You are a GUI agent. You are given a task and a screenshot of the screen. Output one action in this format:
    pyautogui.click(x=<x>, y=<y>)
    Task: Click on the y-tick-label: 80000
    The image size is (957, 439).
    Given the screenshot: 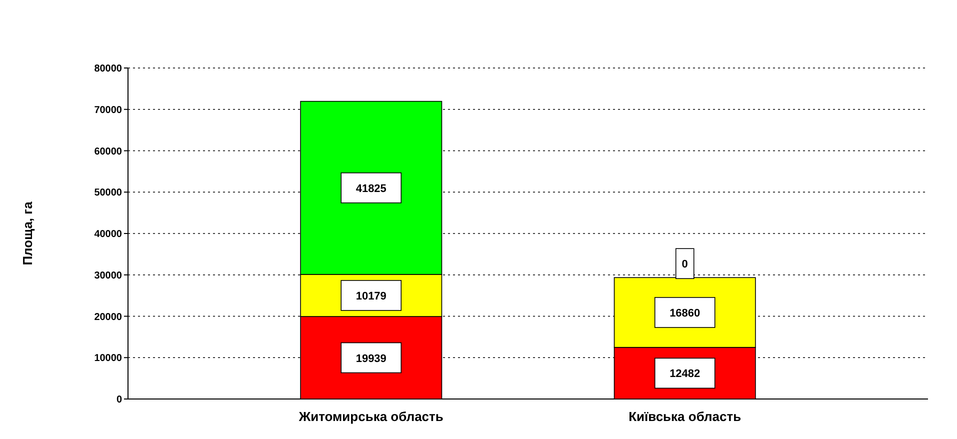 What is the action you would take?
    pyautogui.click(x=108, y=69)
    